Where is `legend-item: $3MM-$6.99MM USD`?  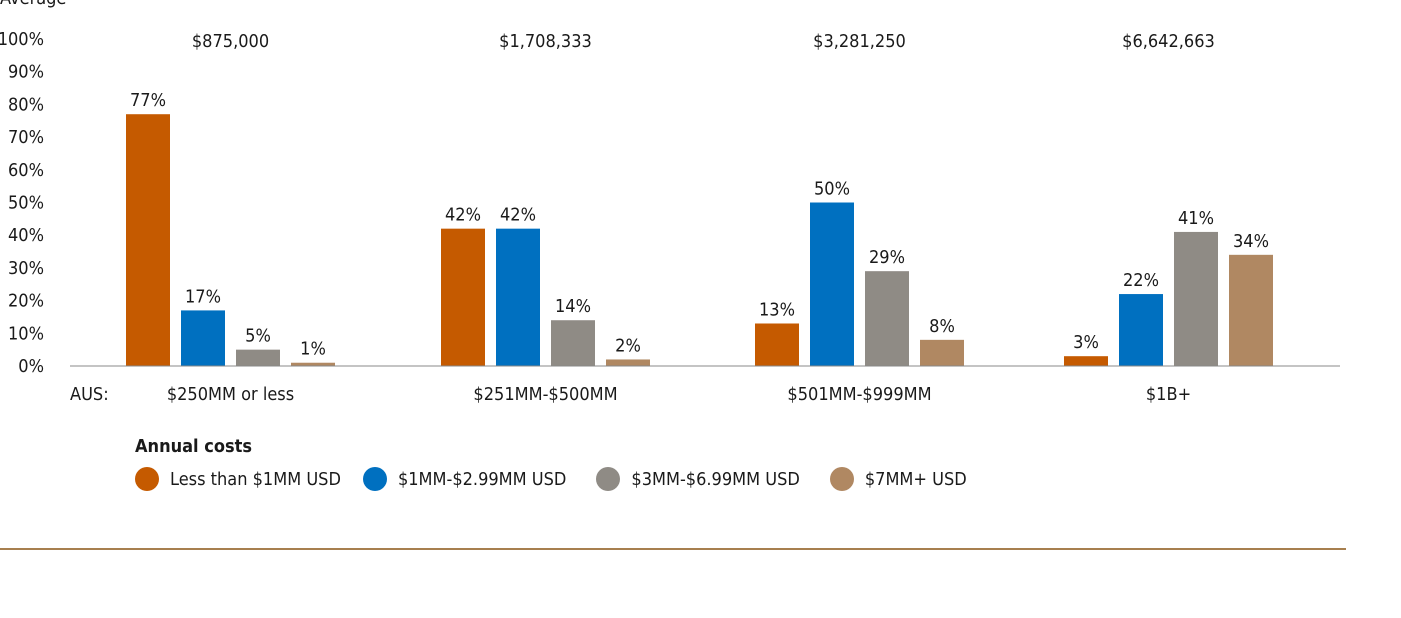 legend-item: $3MM-$6.99MM USD is located at coordinates (698, 479).